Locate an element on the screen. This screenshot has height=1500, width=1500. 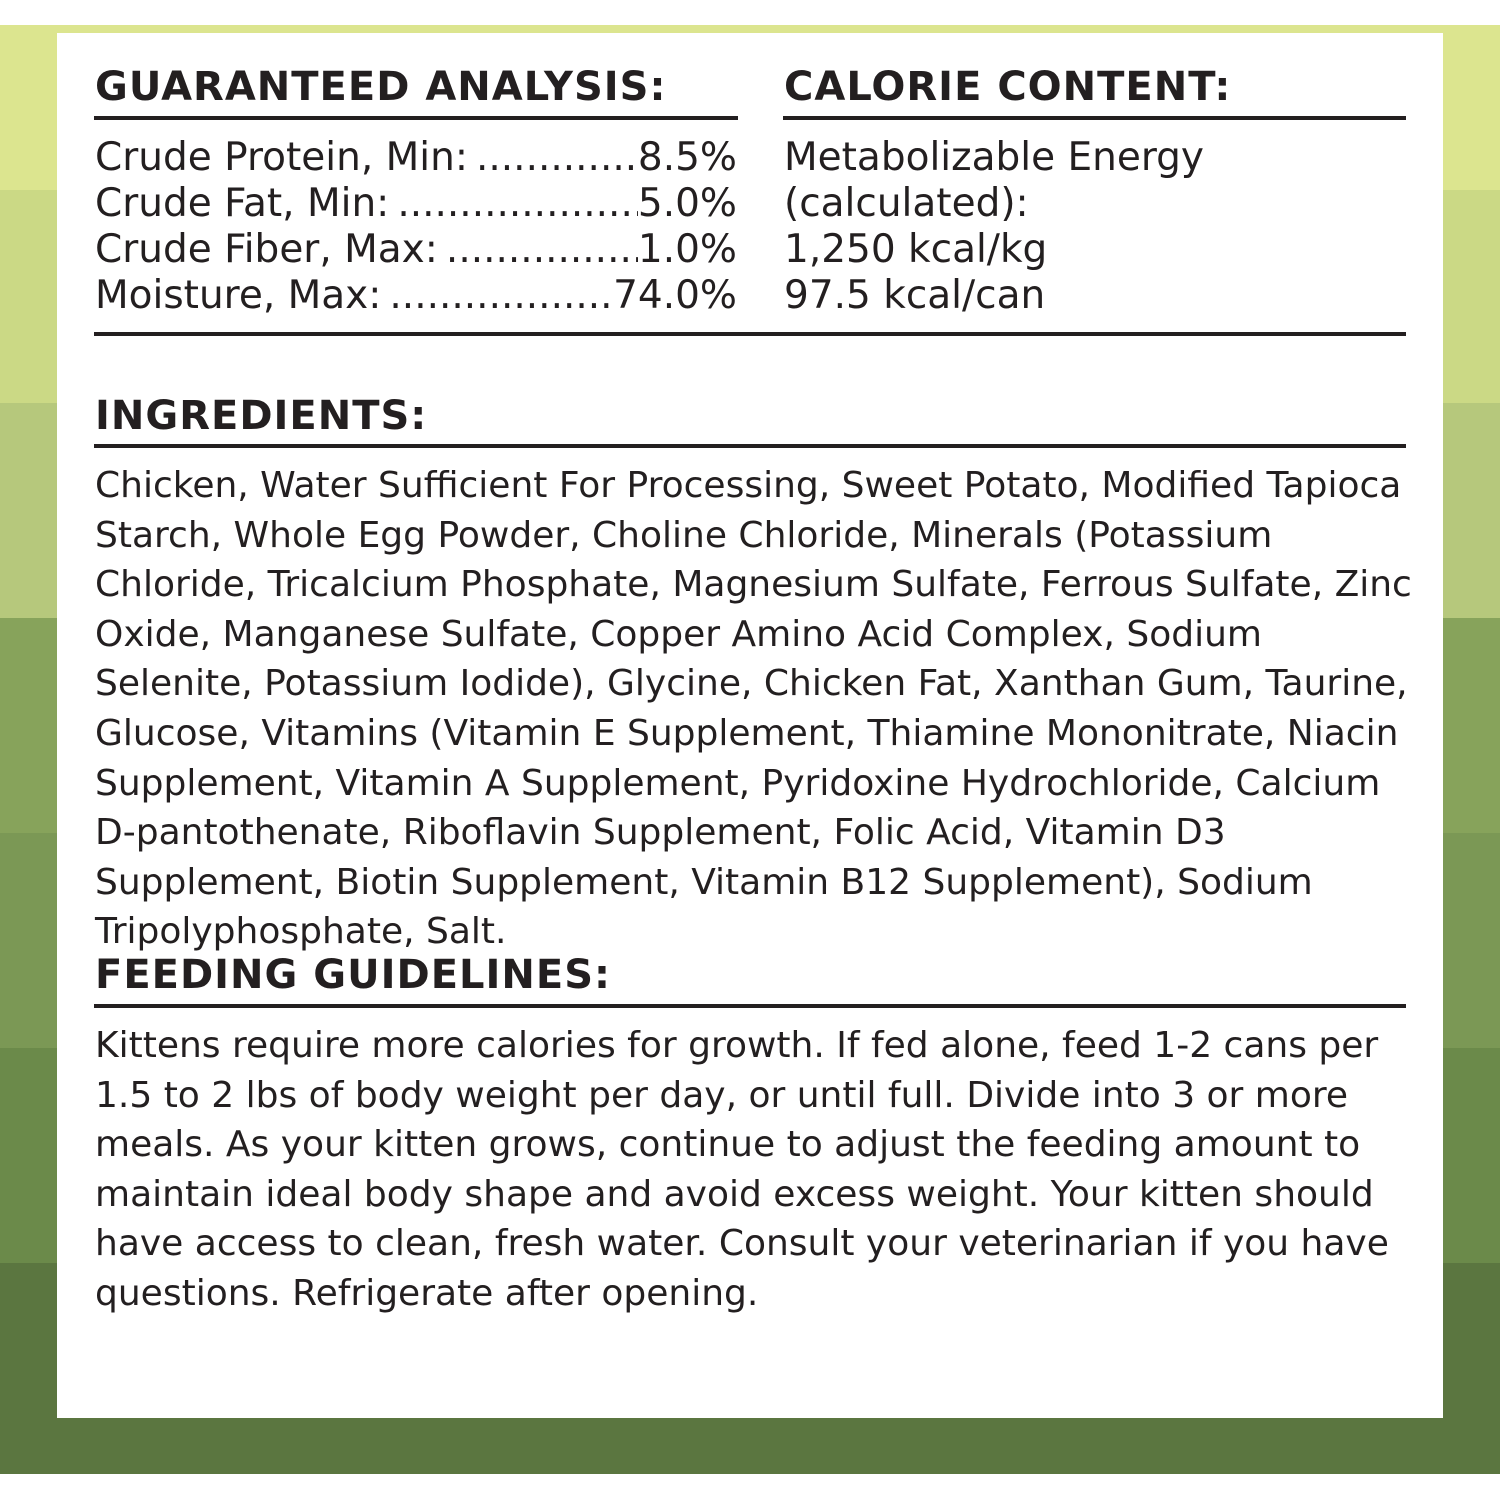
analysis-label: Crude Fiber, Max: is located at coordinates (266, 249).